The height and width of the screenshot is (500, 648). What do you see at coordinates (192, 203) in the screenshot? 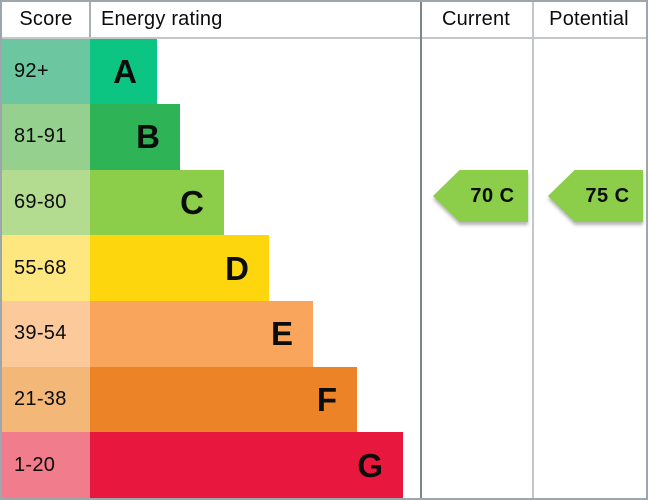
I see `band-letter: C` at bounding box center [192, 203].